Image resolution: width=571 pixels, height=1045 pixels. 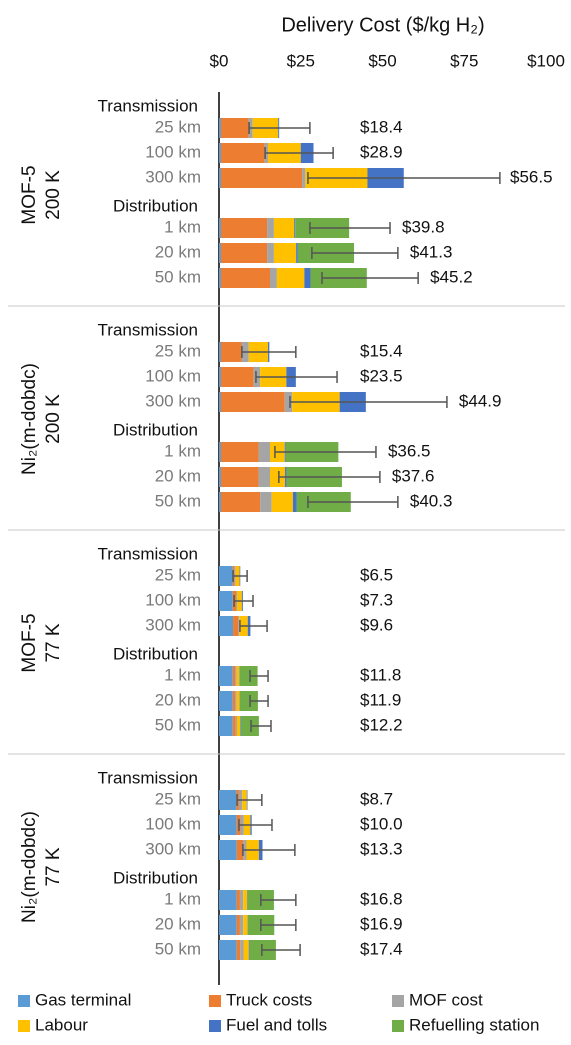 I want to click on legend-label: Gas terminal, so click(x=83, y=999).